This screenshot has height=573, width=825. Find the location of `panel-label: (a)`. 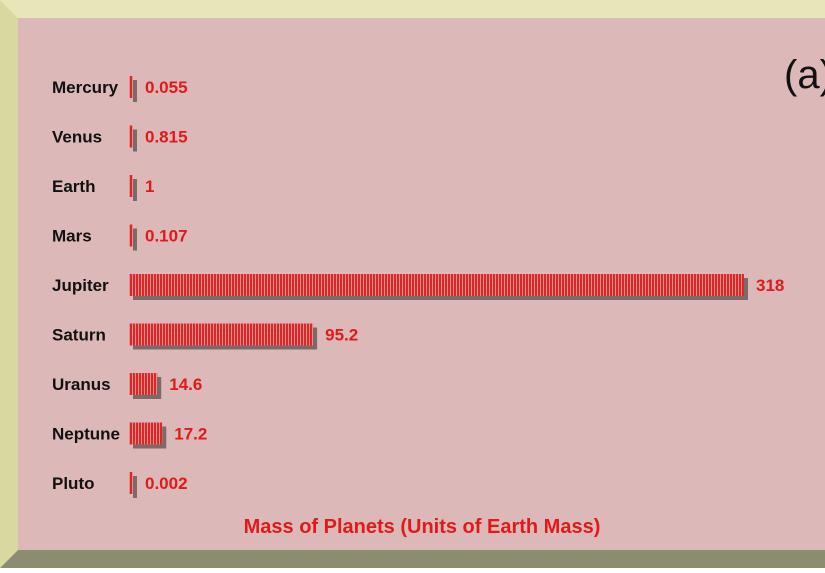

panel-label: (a) is located at coordinates (804, 75).